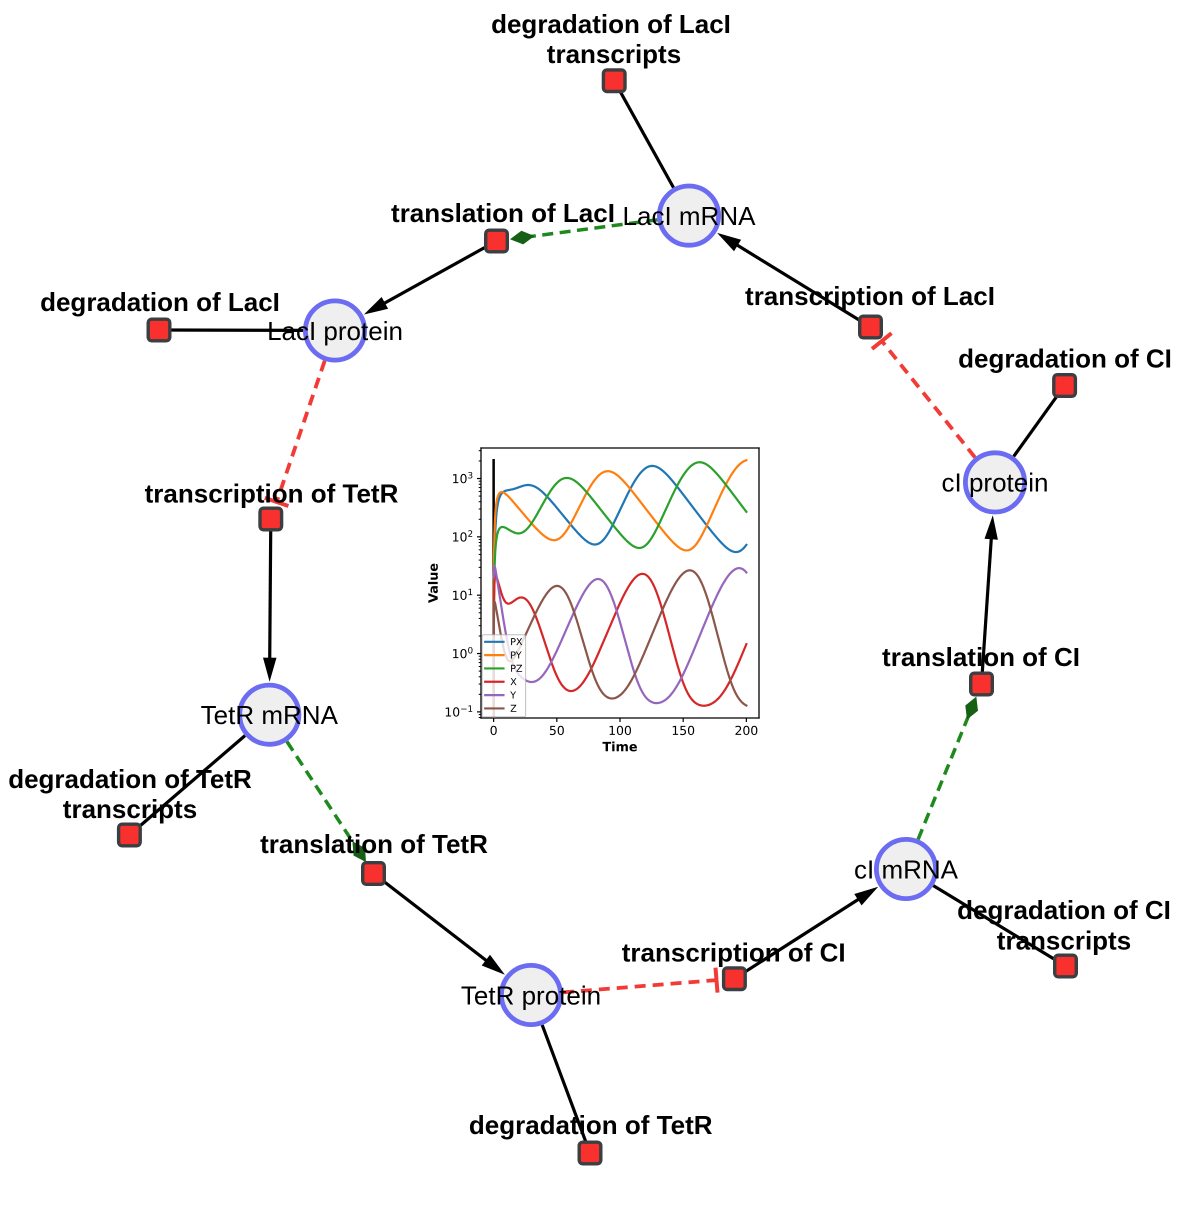  What do you see at coordinates (690, 216) in the screenshot?
I see `svg-text: LacI mRNA` at bounding box center [690, 216].